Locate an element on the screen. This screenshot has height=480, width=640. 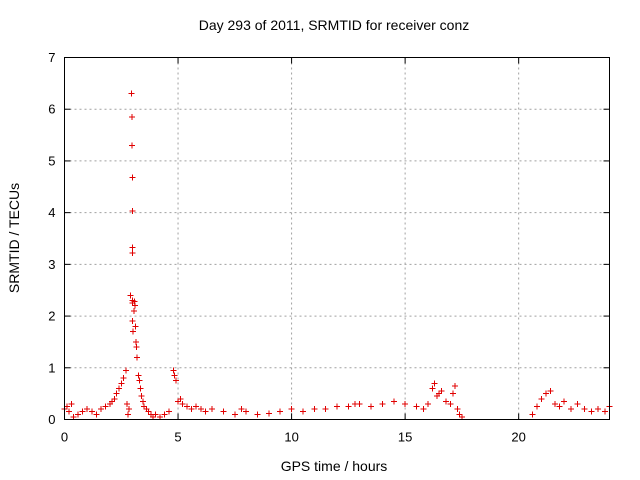
y-tick-label: 7 is located at coordinates (51, 57).